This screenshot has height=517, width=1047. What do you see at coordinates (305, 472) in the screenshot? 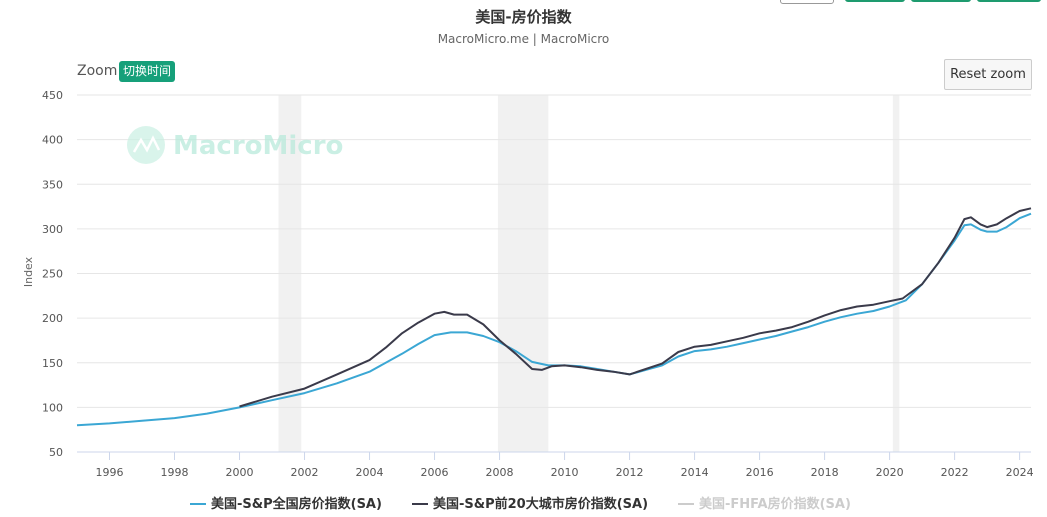
I see `x-tick-label: 2002` at bounding box center [305, 472].